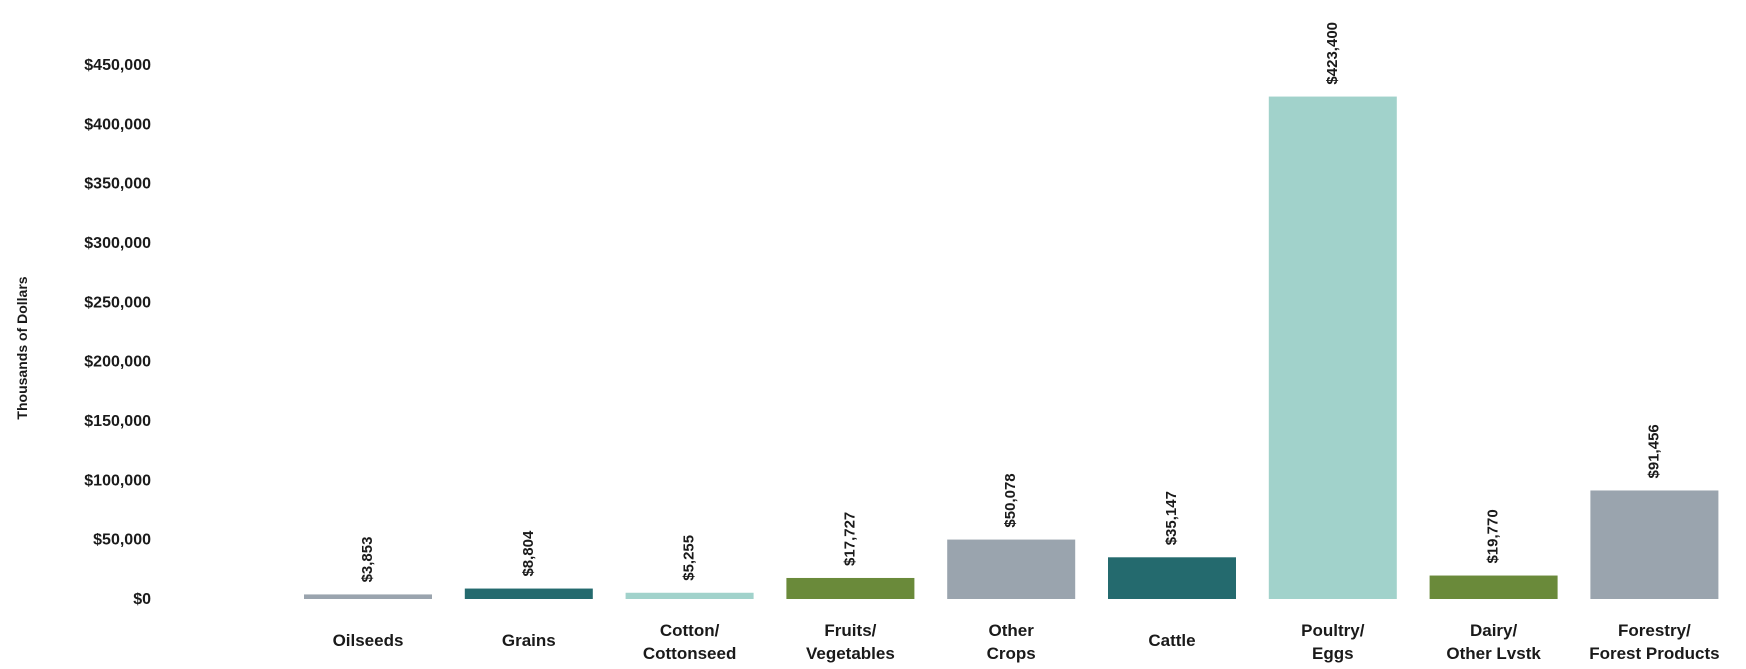 The image size is (1746, 669). Describe the element at coordinates (117, 184) in the screenshot. I see `y-tick-label: $350,000` at that location.